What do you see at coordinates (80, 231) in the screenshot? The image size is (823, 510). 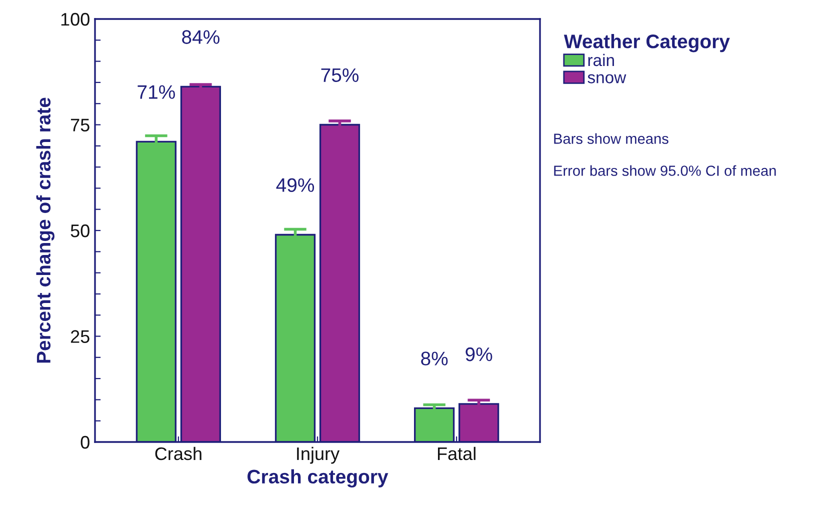 I see `y-tick-label: 50` at bounding box center [80, 231].